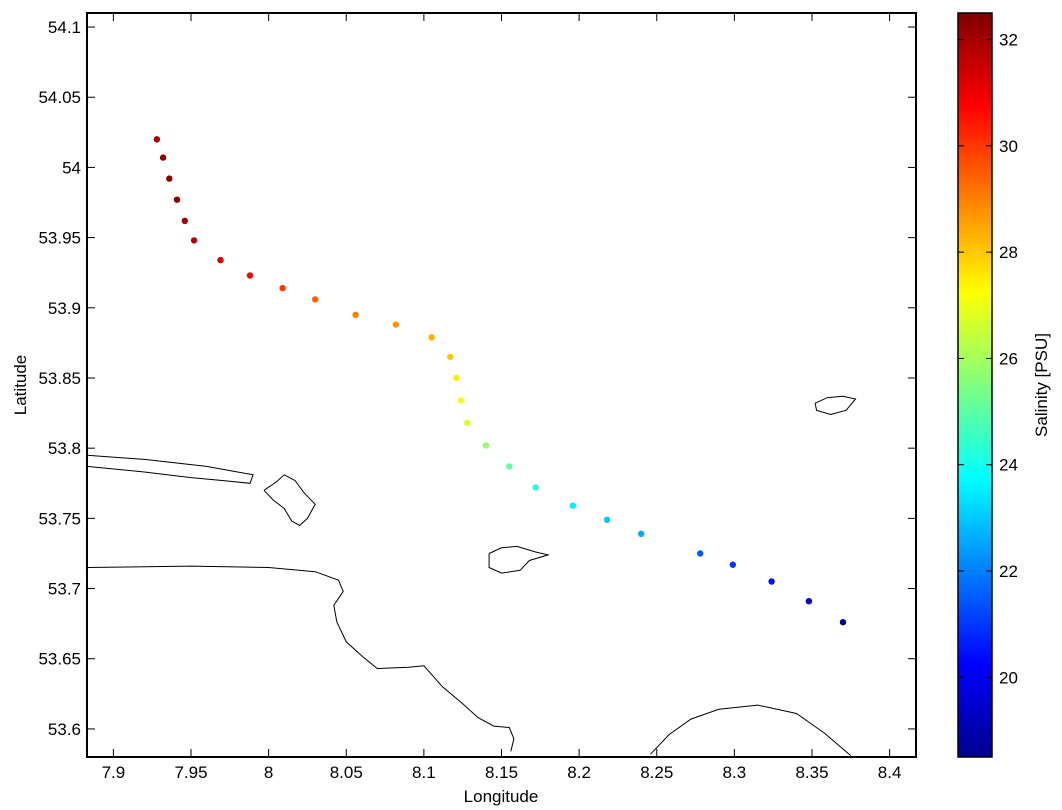 The width and height of the screenshot is (1062, 810). Describe the element at coordinates (64, 729) in the screenshot. I see `y-tick-label: 53.6` at that location.